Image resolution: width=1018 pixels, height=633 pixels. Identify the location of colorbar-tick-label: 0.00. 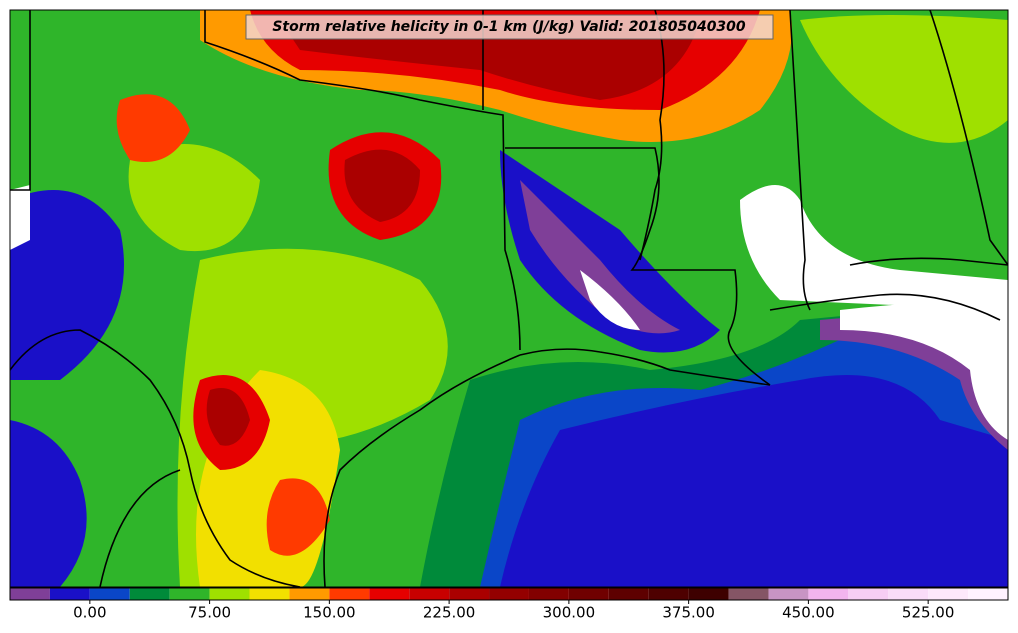
(89, 613).